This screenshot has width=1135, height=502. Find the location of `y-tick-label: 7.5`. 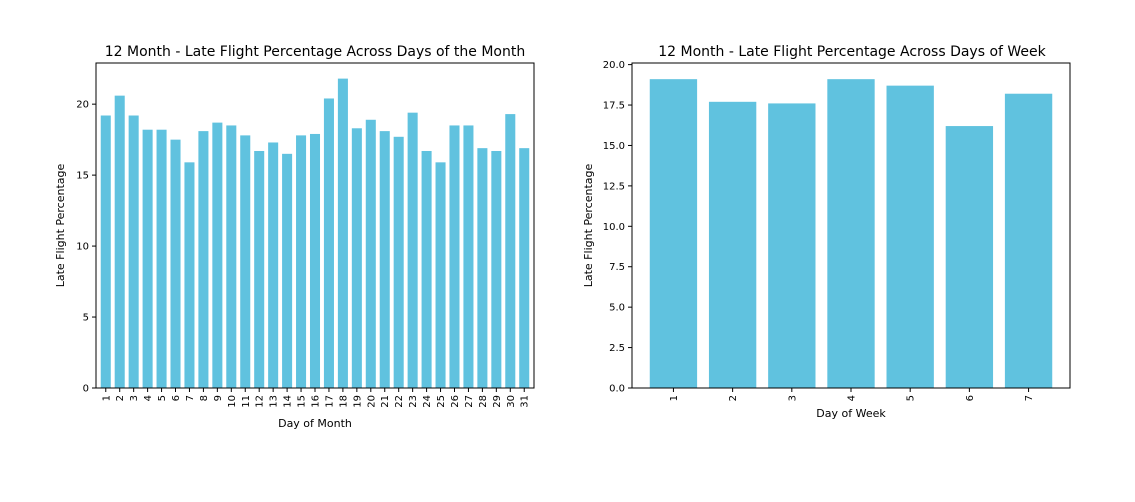

y-tick-label: 7.5 is located at coordinates (617, 267).